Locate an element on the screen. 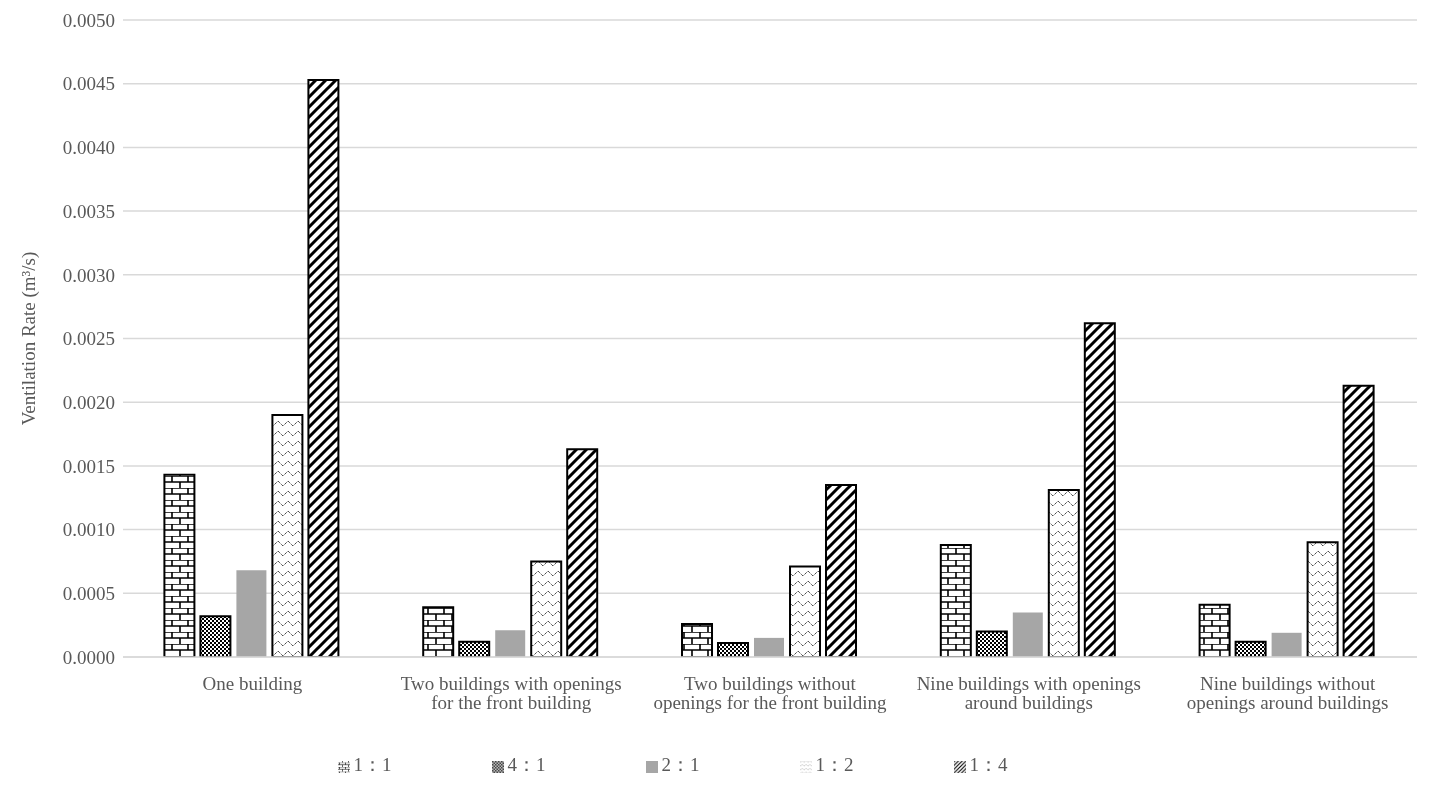 This screenshot has height=791, width=1435. y-tick-label: 0.0045 is located at coordinates (88, 84).